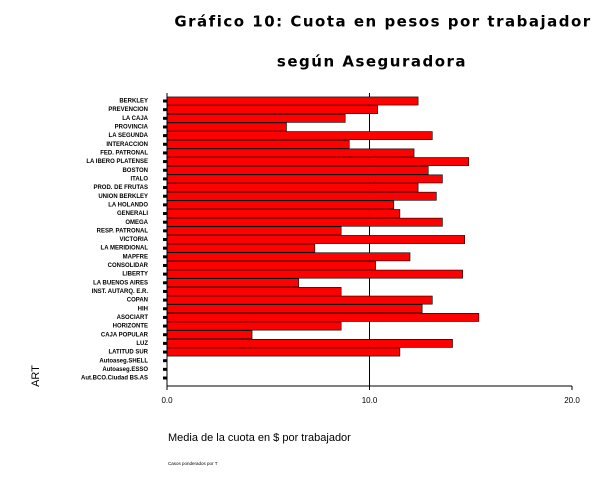 This screenshot has width=598, height=478. Describe the element at coordinates (123, 361) in the screenshot. I see `y-tick-label: Autoaseg.SHELL` at that location.